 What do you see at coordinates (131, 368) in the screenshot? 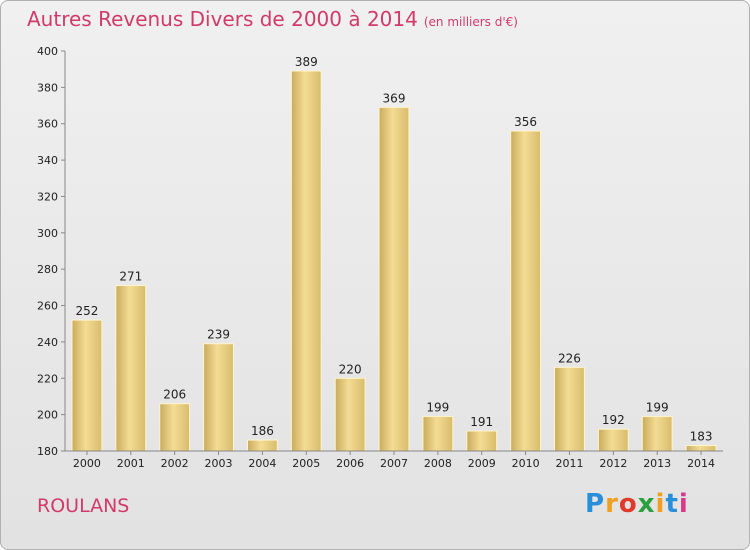
I see `bar-2001` at bounding box center [131, 368].